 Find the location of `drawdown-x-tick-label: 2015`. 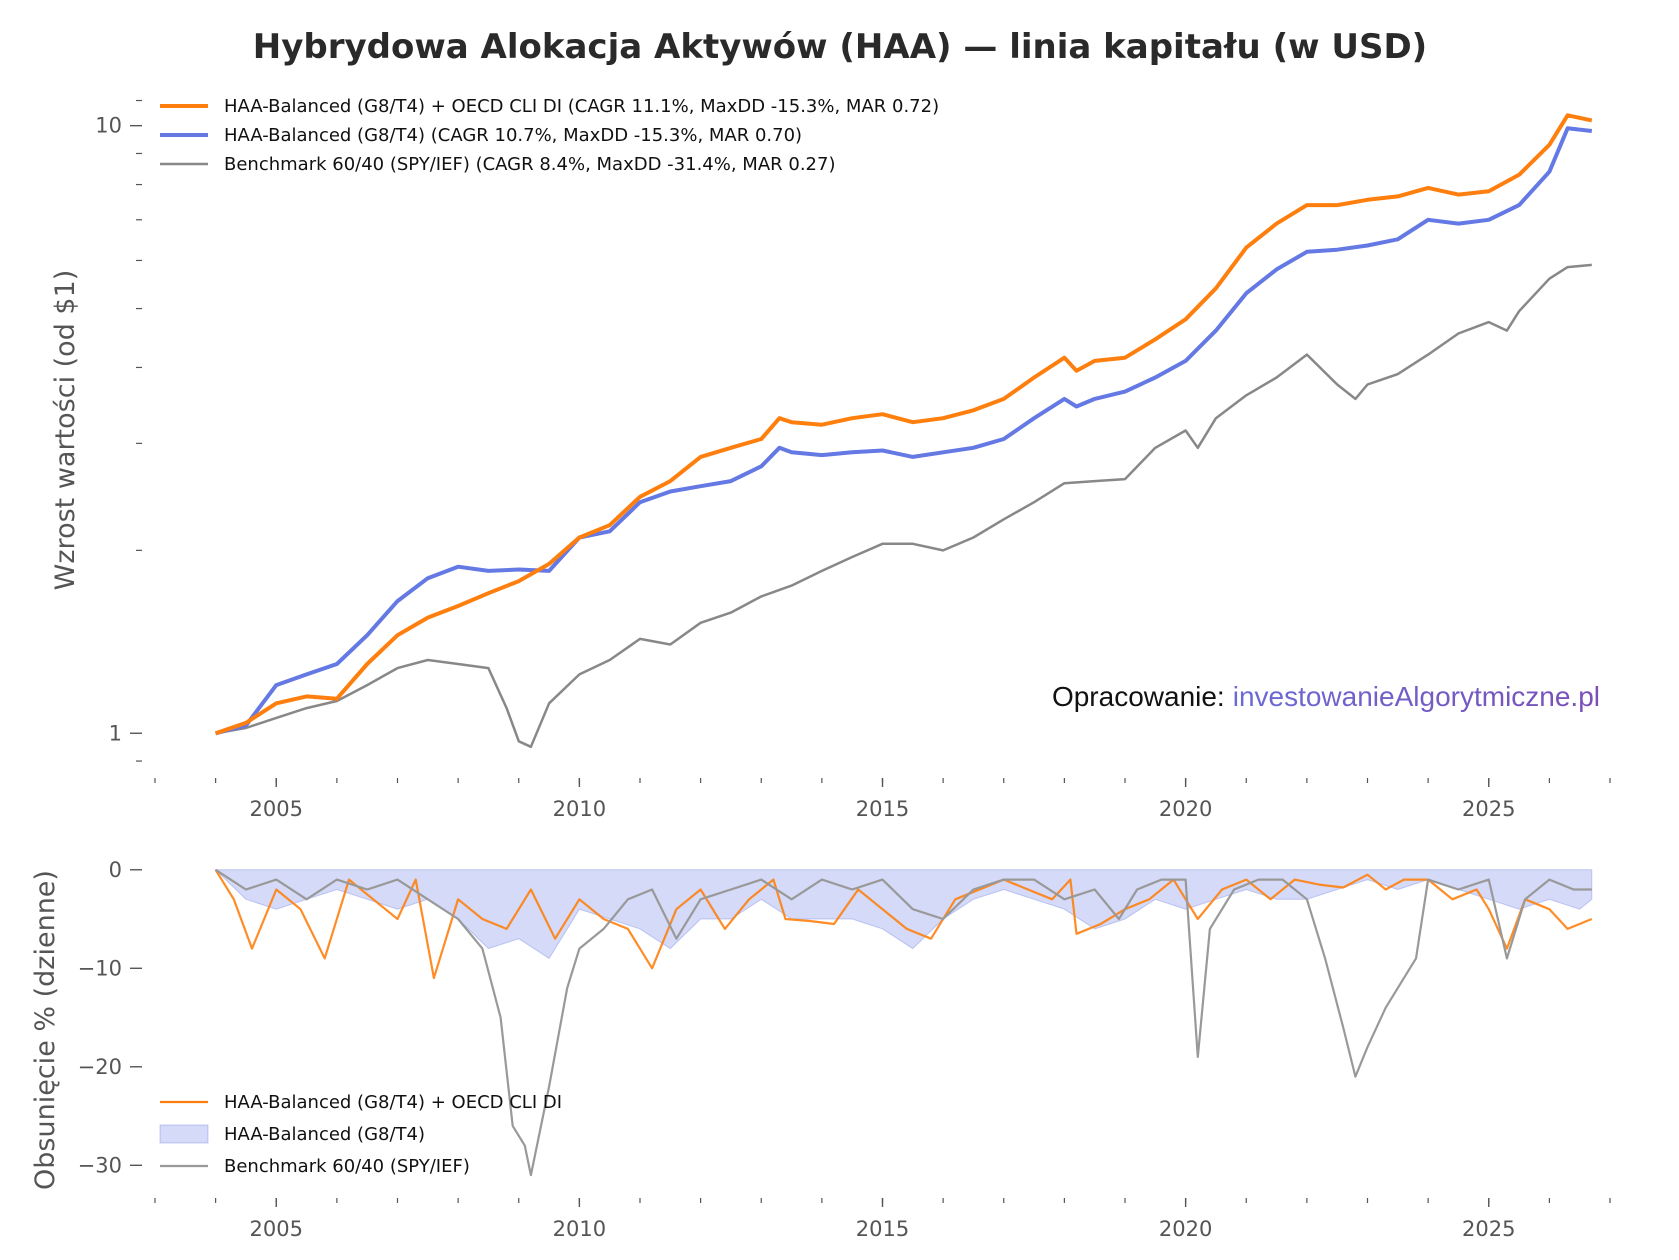

drawdown-x-tick-label: 2015 is located at coordinates (882, 1229).